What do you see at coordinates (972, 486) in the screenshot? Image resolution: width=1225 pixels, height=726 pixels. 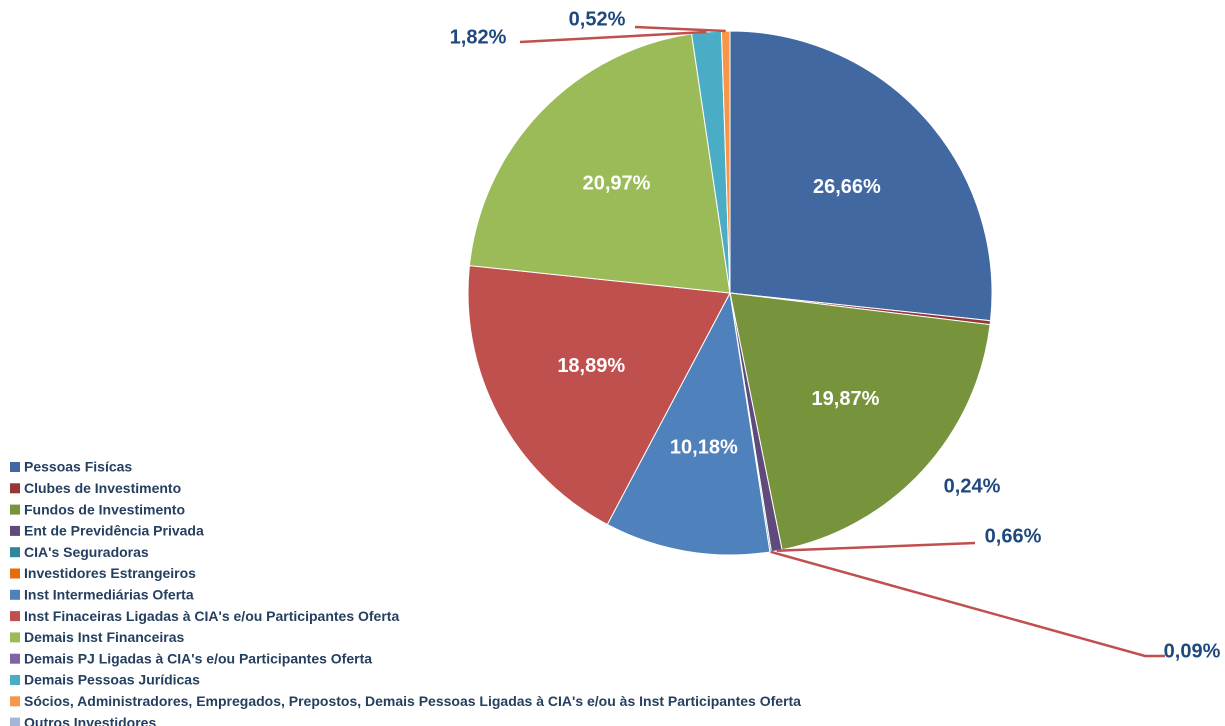 I see `data-label: 0,24%` at bounding box center [972, 486].